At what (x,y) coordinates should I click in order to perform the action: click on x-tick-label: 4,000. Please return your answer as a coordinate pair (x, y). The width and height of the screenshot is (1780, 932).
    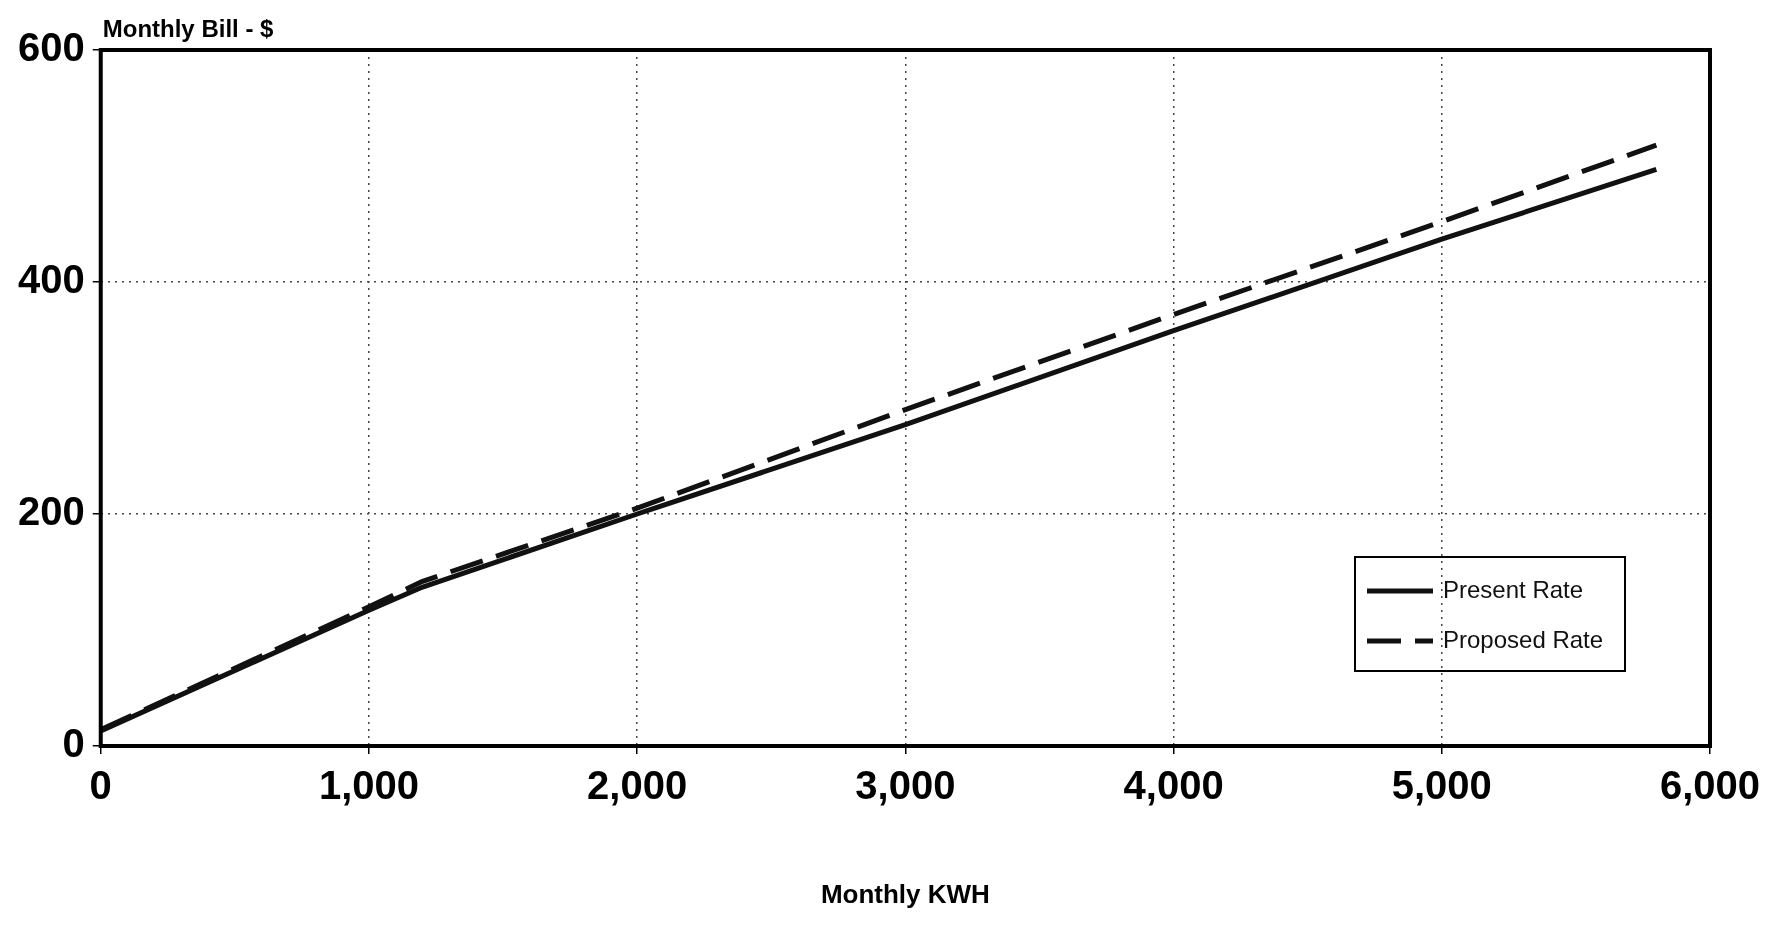
    Looking at the image, I should click on (1173, 785).